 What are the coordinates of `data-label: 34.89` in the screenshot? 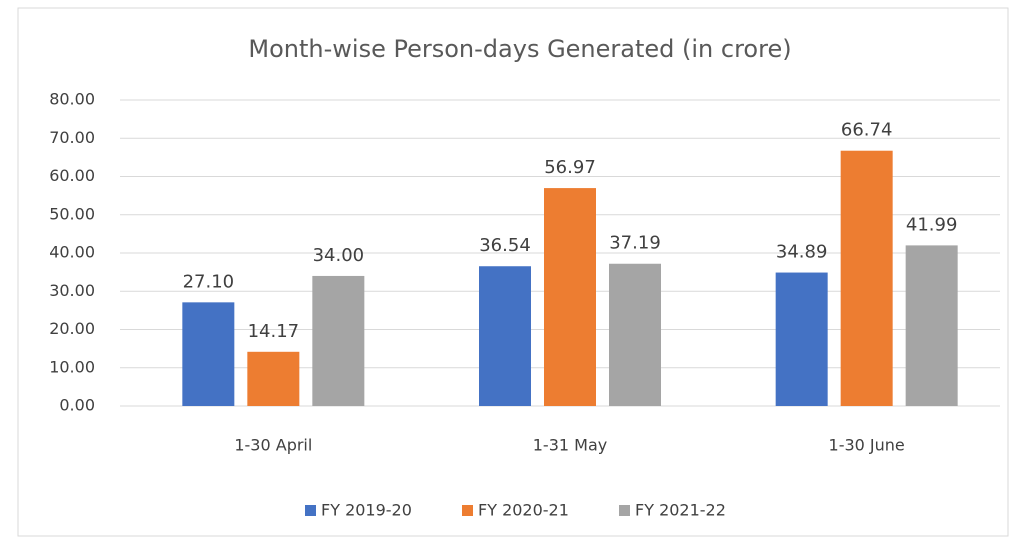 It's located at (802, 252).